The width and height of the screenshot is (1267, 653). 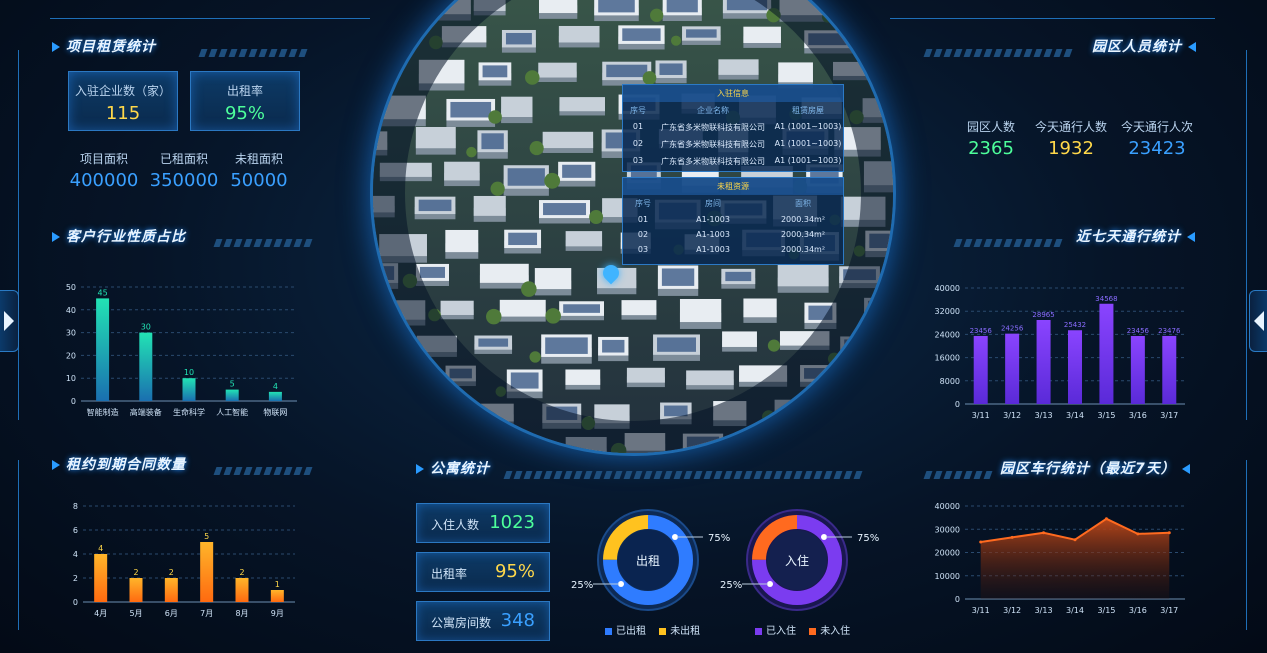 I want to click on table-row: 01 A1-1003 2000.34m², so click(x=733, y=219).